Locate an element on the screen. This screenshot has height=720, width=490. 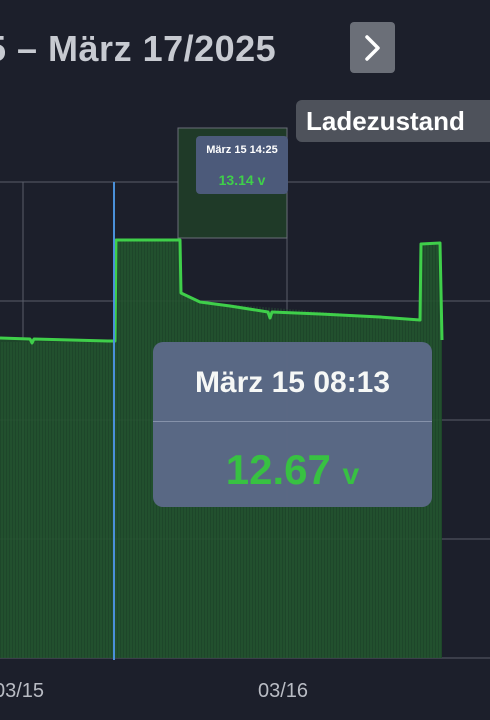
date-range-title: 5 – März 17/2025 is located at coordinates (138, 48).